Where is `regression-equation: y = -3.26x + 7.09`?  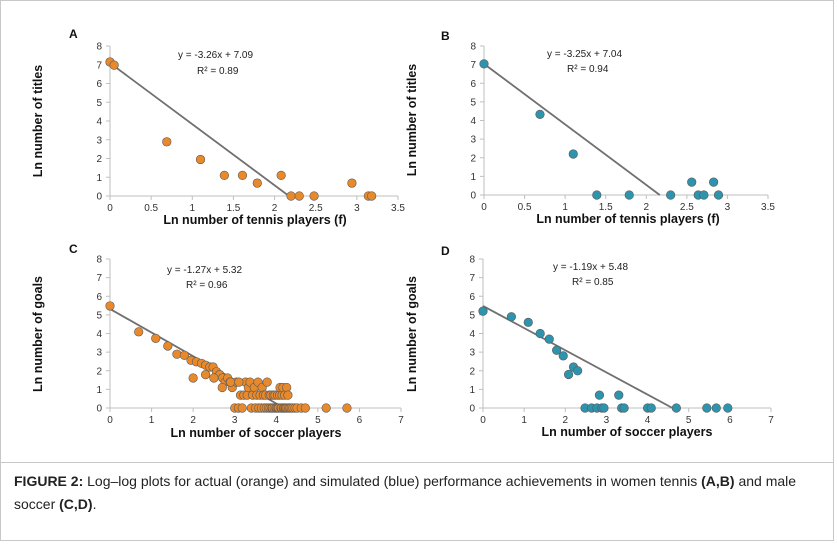
regression-equation: y = -3.26x + 7.09 is located at coordinates (215, 55).